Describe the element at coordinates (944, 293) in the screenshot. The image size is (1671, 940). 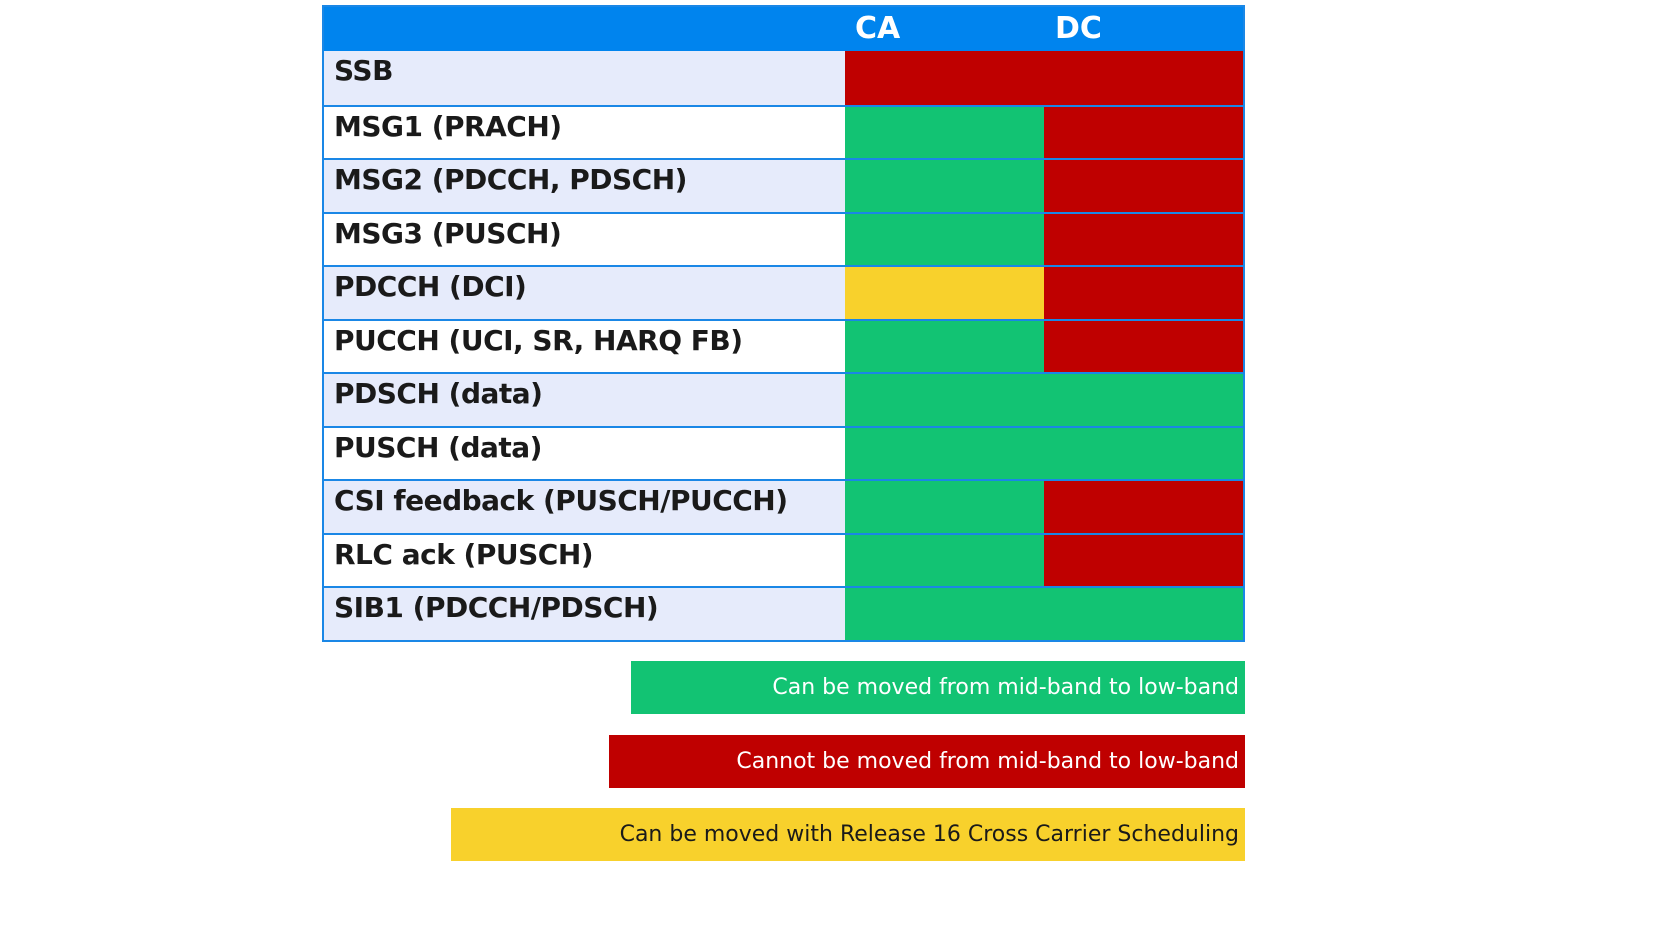
I see `cell-ca-yellow` at that location.